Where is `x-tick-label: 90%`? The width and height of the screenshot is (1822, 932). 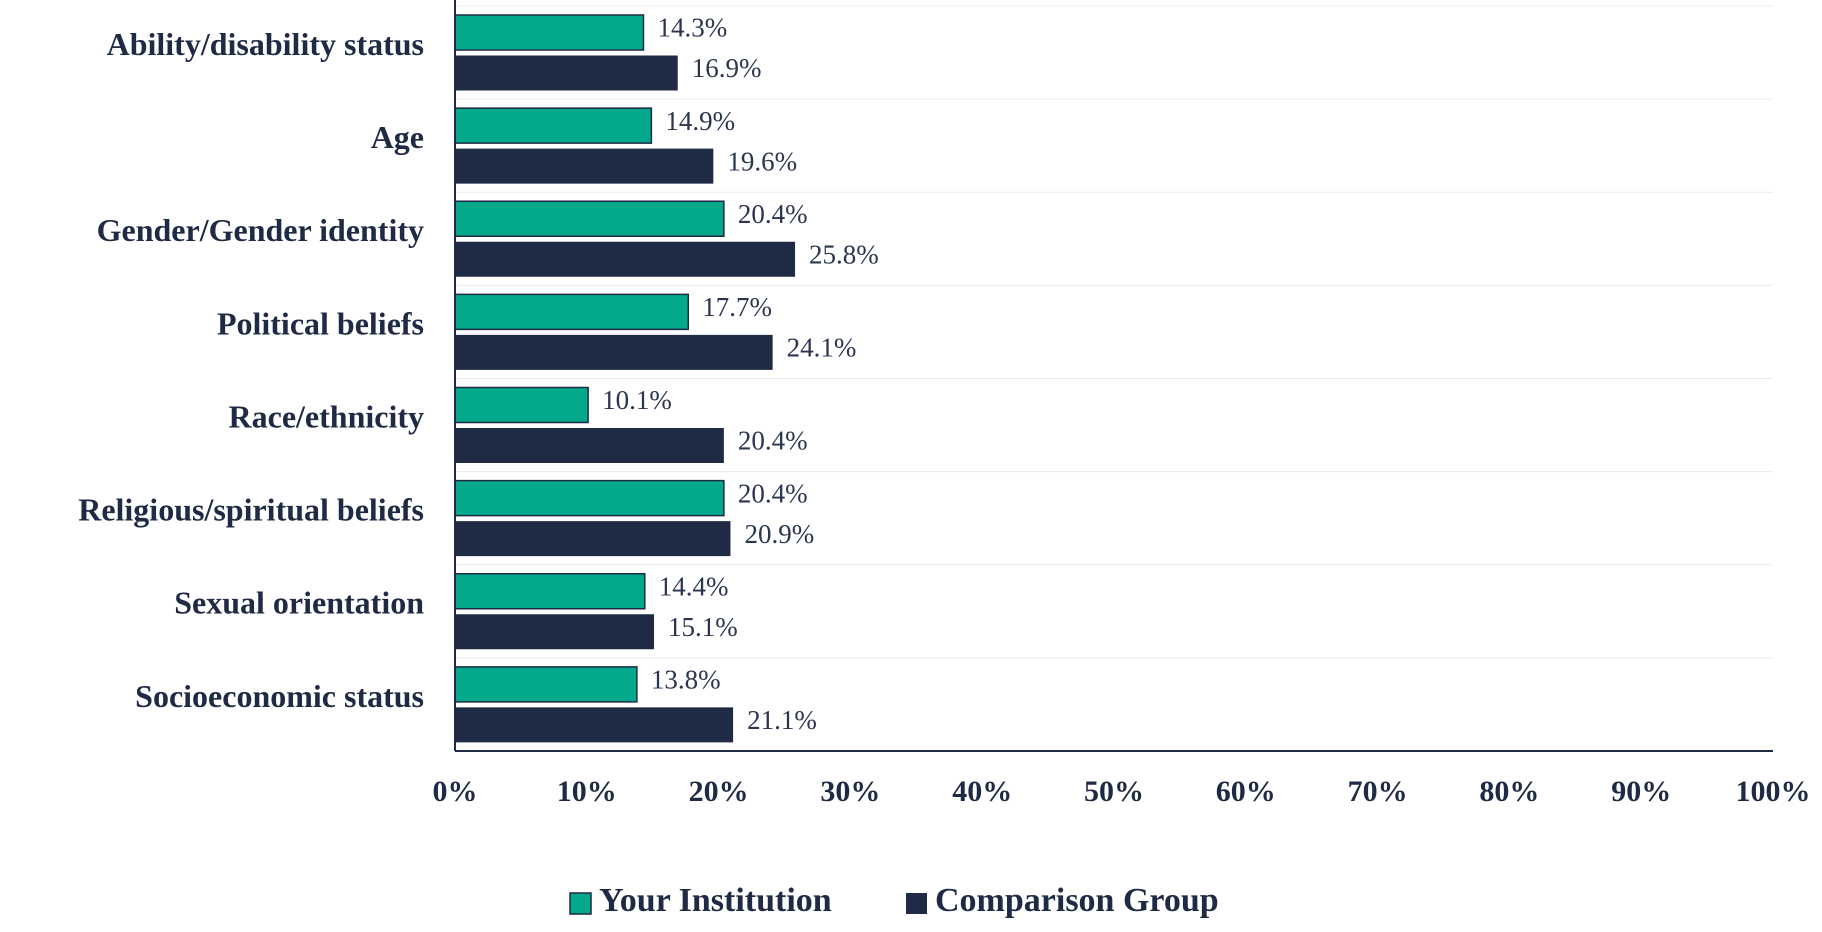
x-tick-label: 90% is located at coordinates (1641, 791).